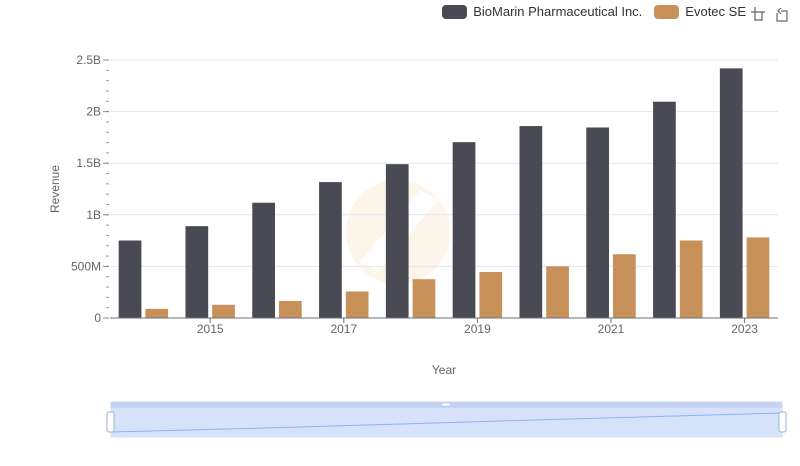 The height and width of the screenshot is (466, 800). I want to click on bar-evotec-2019, so click(491, 294).